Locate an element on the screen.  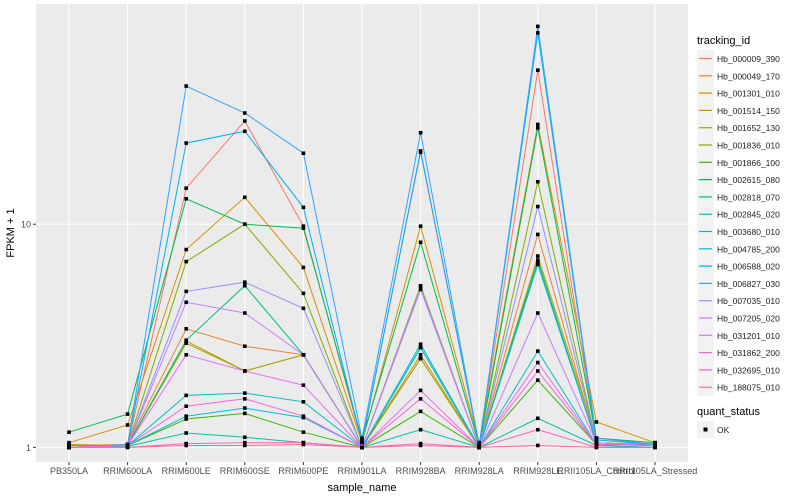
x-tick-label: RRIM600SE is located at coordinates (245, 471).